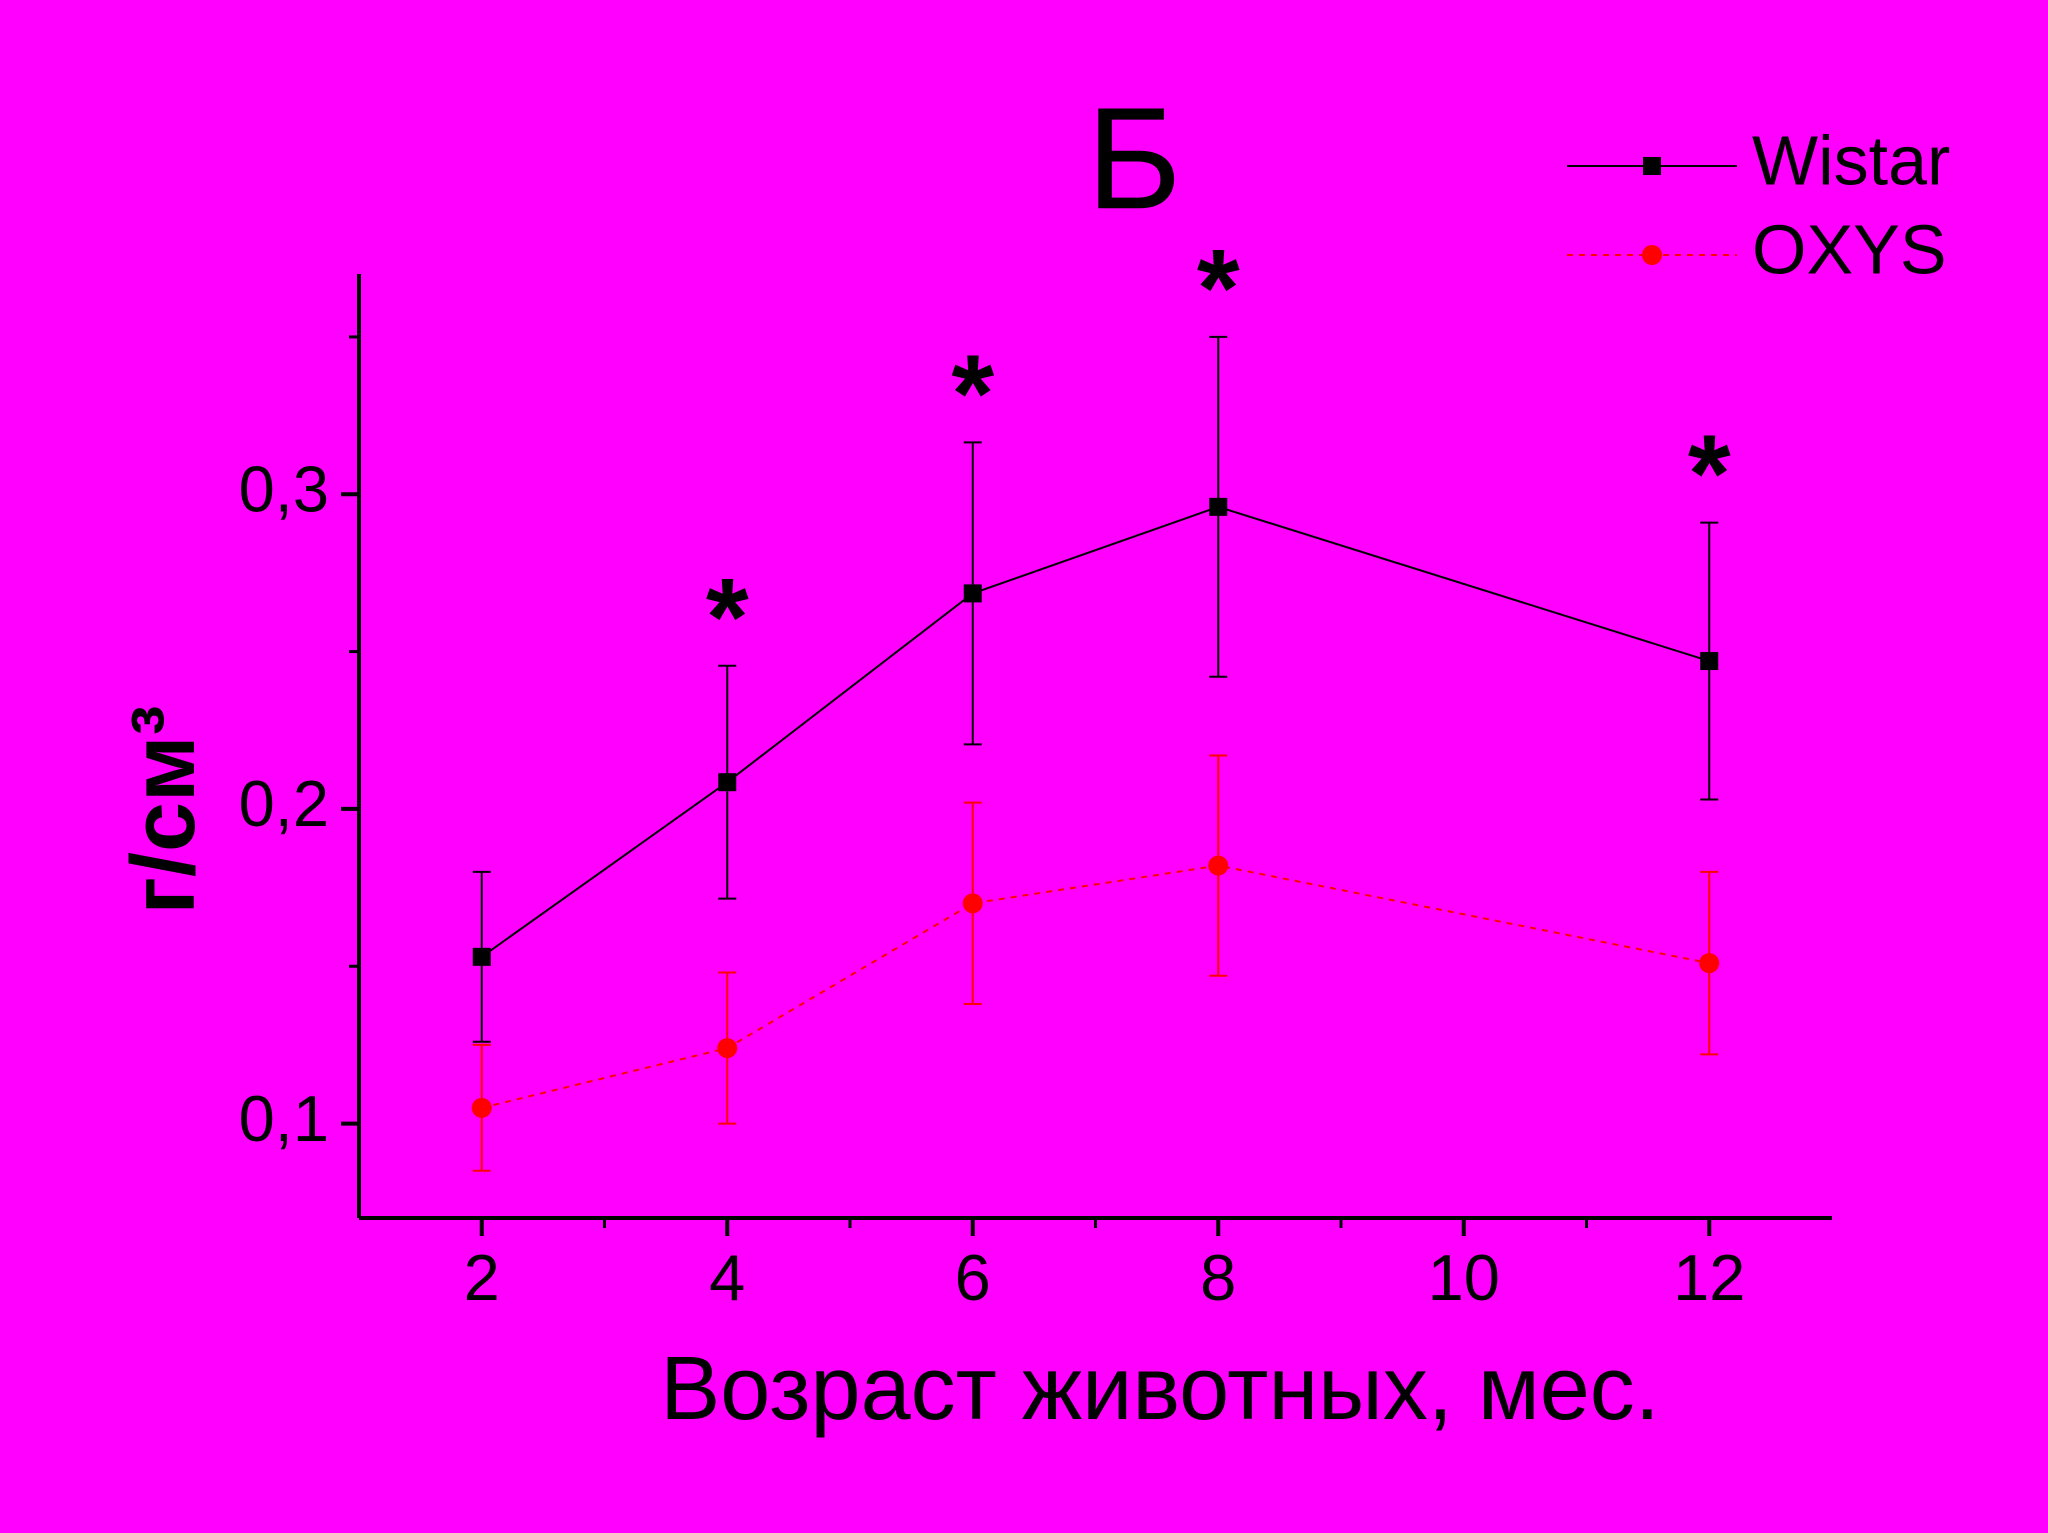  I want to click on x-axis-label: Возраст животных, мес., so click(1160, 1389).